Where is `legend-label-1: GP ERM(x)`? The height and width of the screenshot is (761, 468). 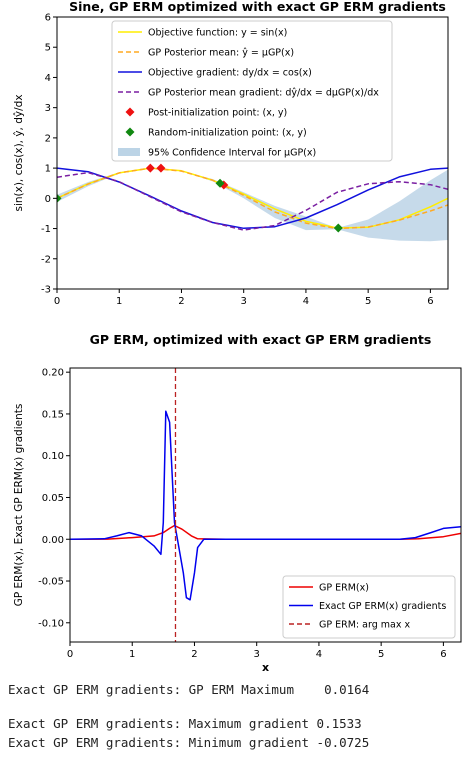
legend-label-1: GP ERM(x) is located at coordinates (344, 588).